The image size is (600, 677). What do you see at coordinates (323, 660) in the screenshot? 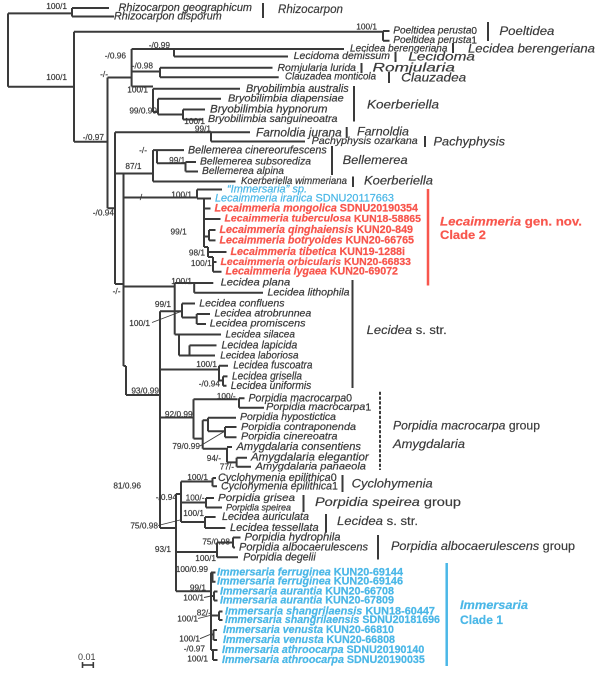
I see `svg-text:Immersaria athroocarpa SDNU201: Immersaria athroocarpa SDNU20190035` at bounding box center [323, 660].